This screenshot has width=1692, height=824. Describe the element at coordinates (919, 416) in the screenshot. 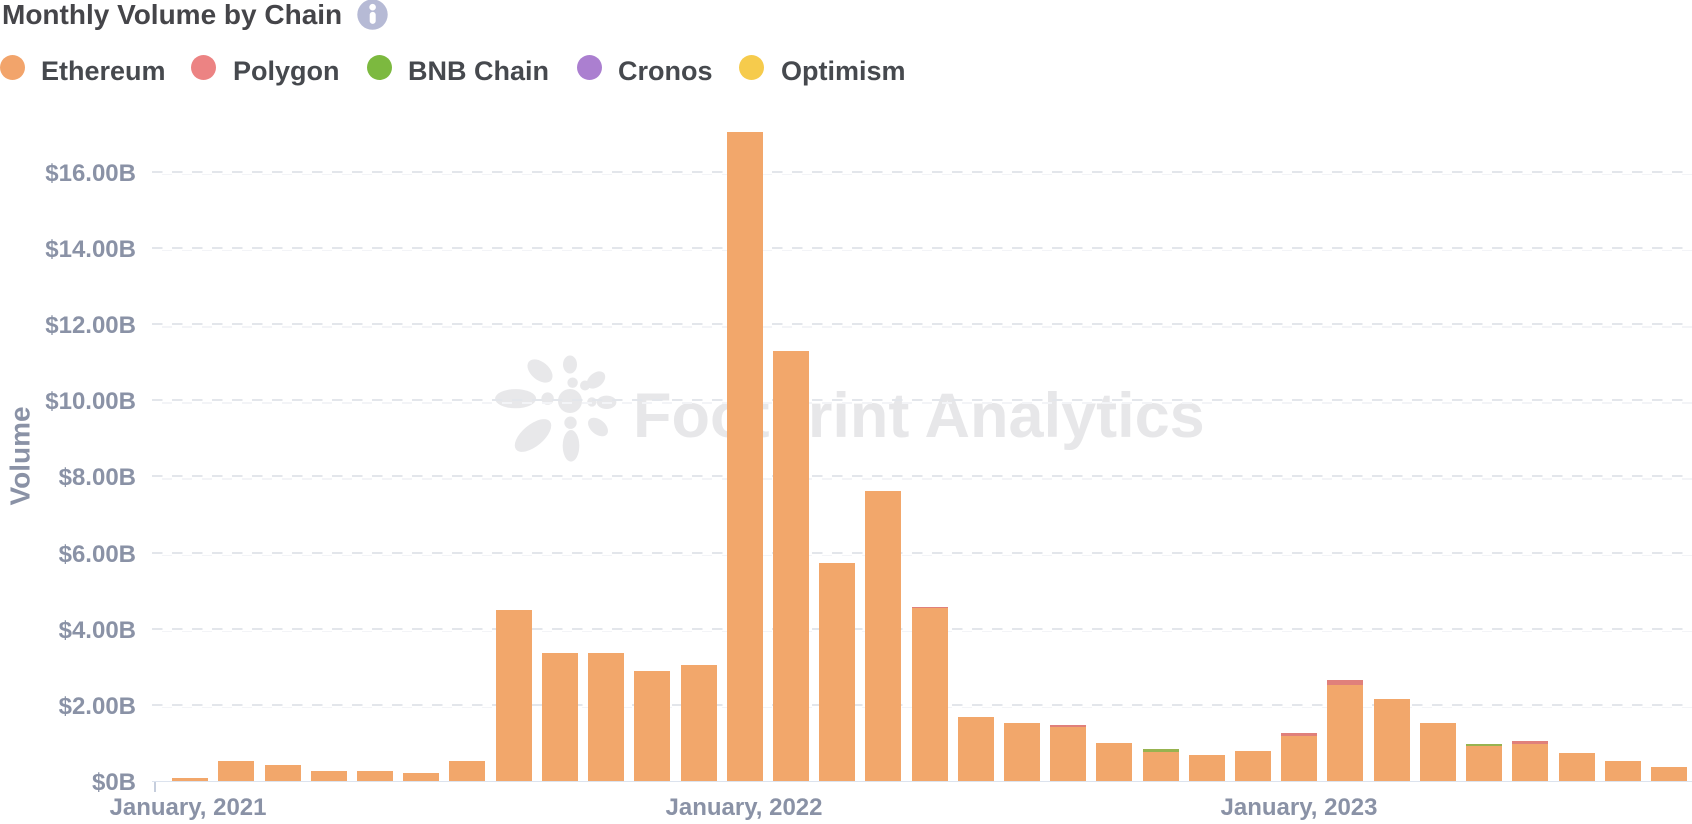

I see `svg-text: Footprint Analytics` at that location.